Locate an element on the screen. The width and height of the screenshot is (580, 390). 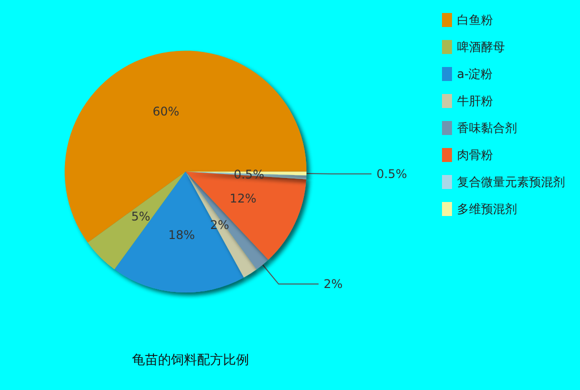
legend-label: 牛肝粉 is located at coordinates (475, 101).